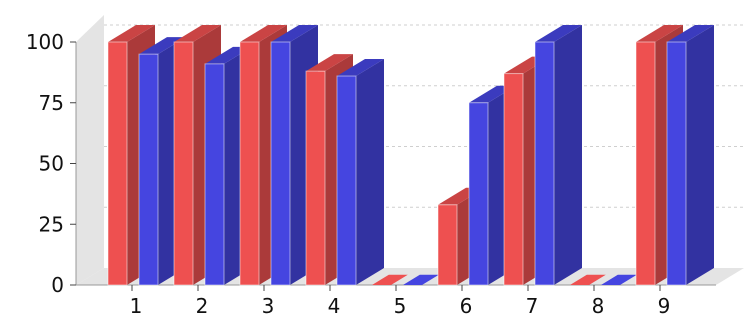 The width and height of the screenshot is (744, 320). I want to click on y-axis-ticks: 0 25 50 75 100, so click(51, 163).